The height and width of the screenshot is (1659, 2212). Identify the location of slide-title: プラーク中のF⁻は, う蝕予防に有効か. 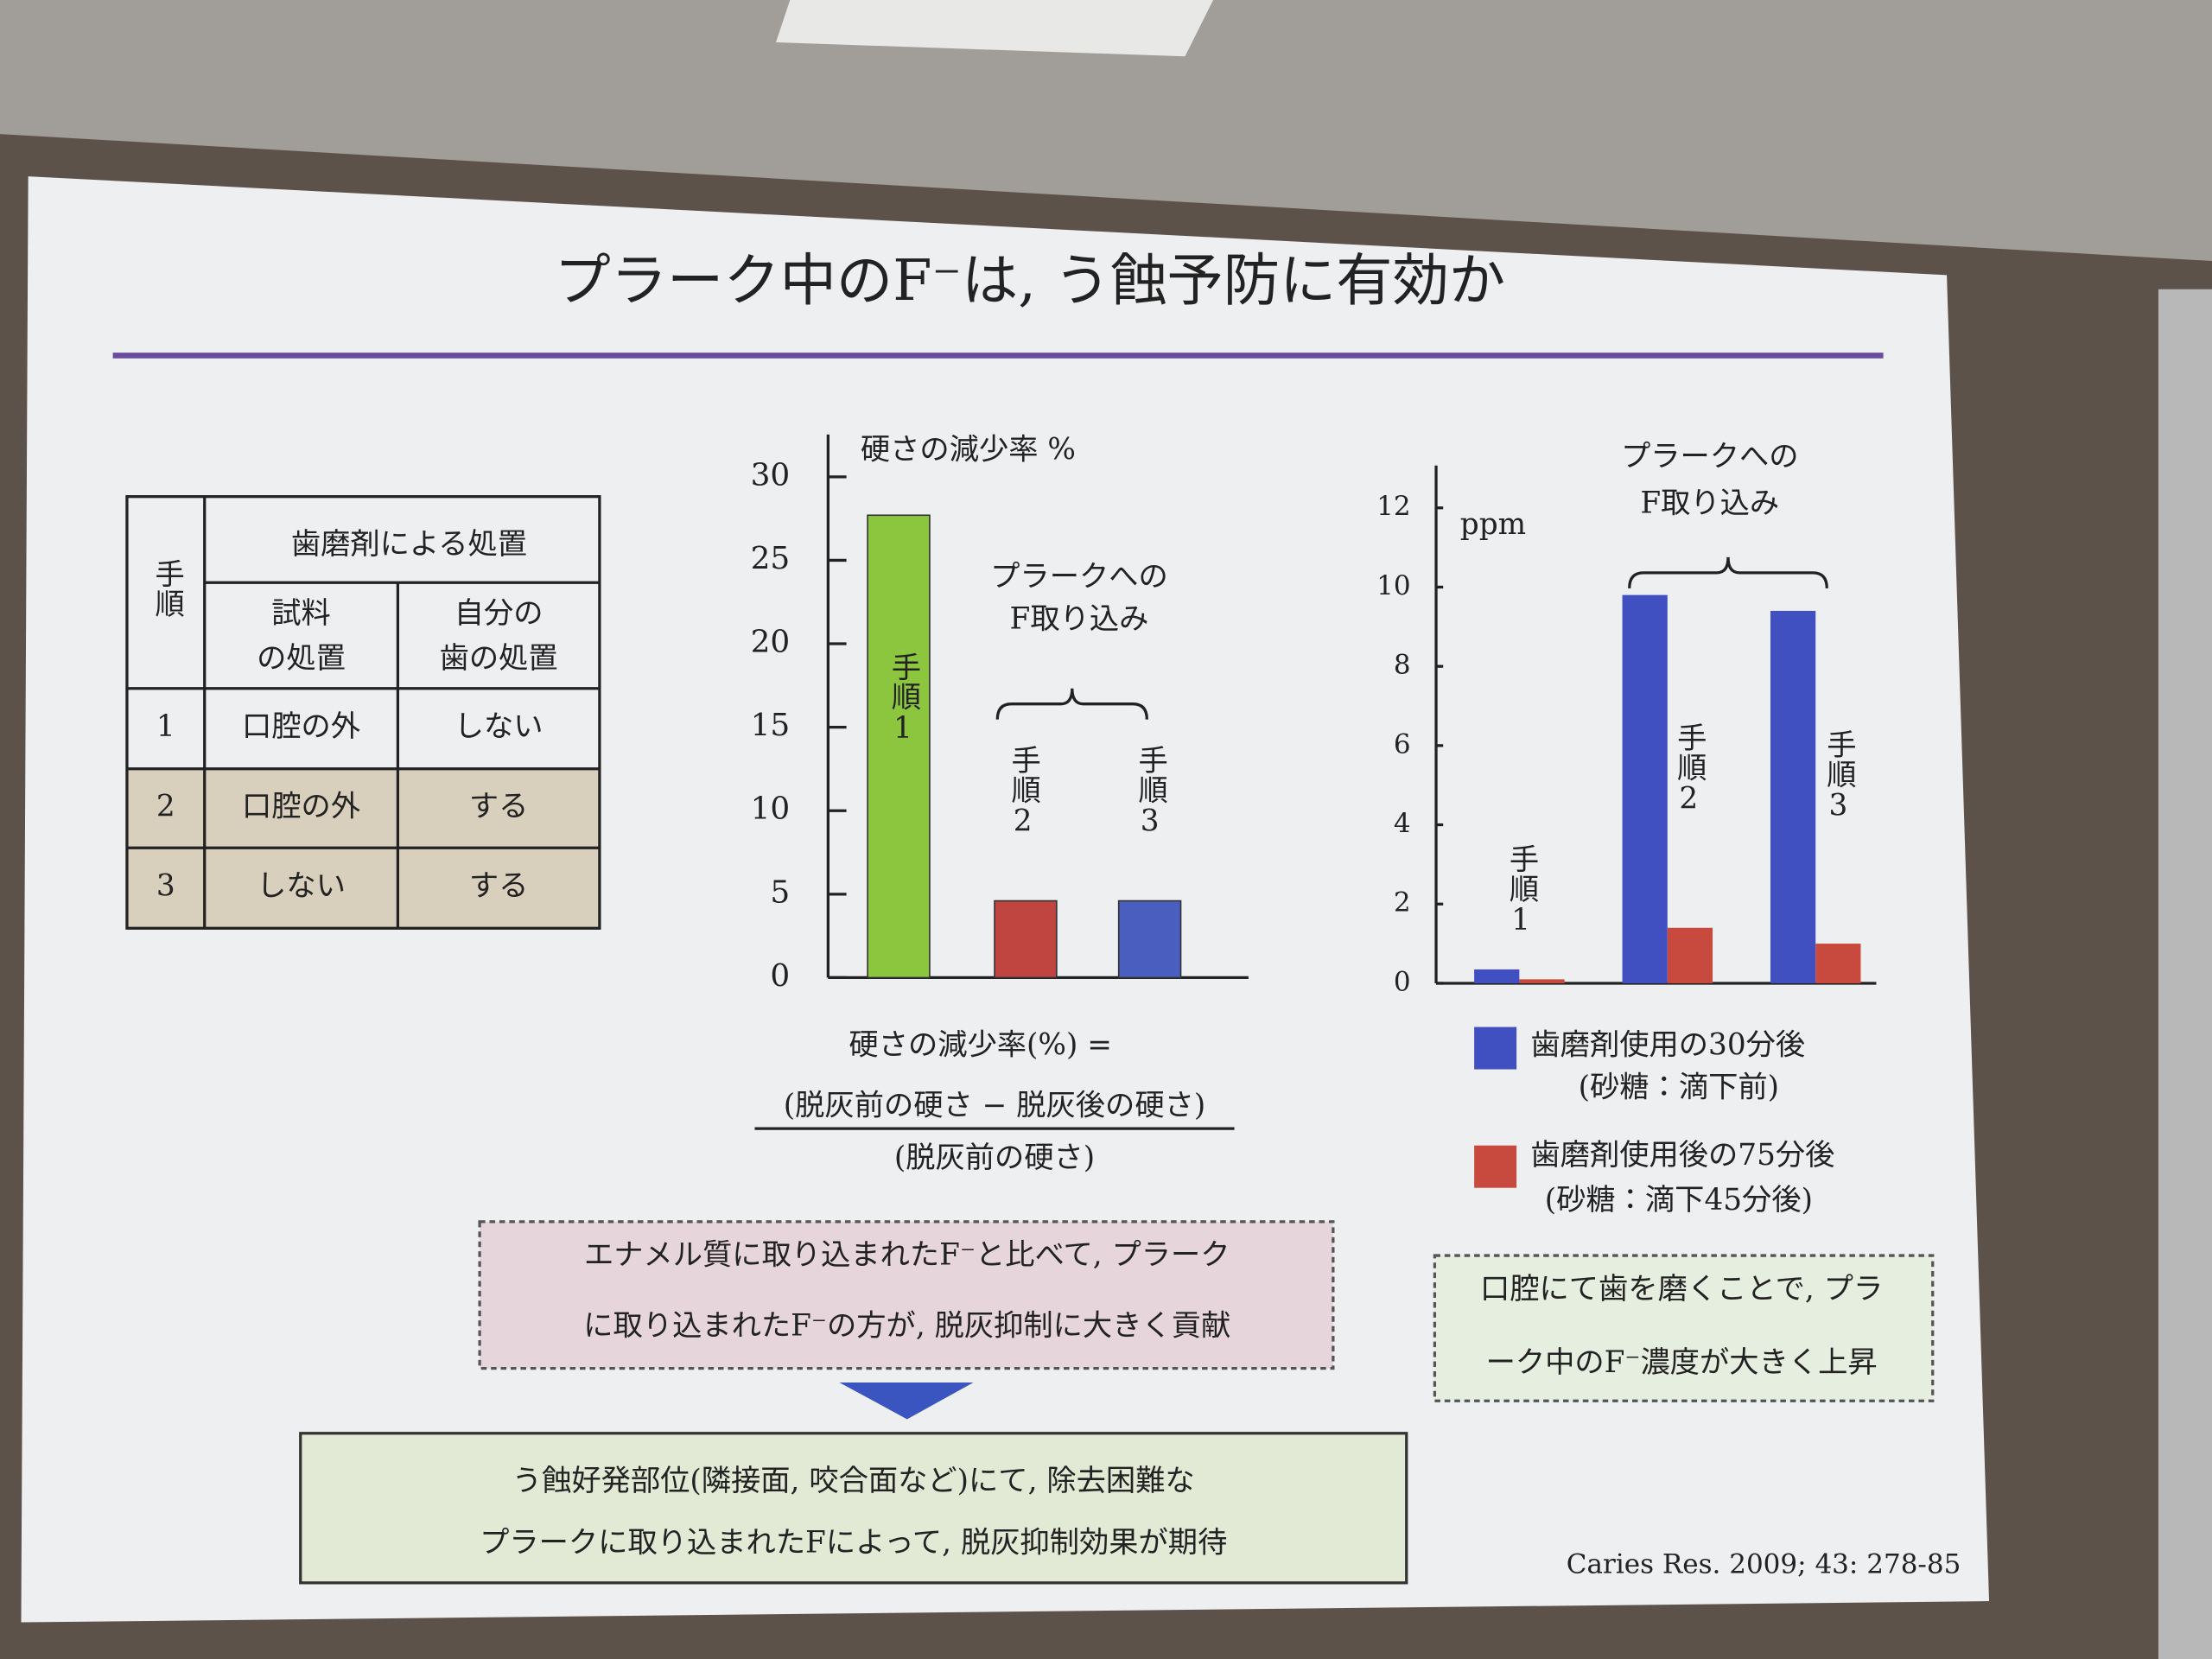
(1029, 281).